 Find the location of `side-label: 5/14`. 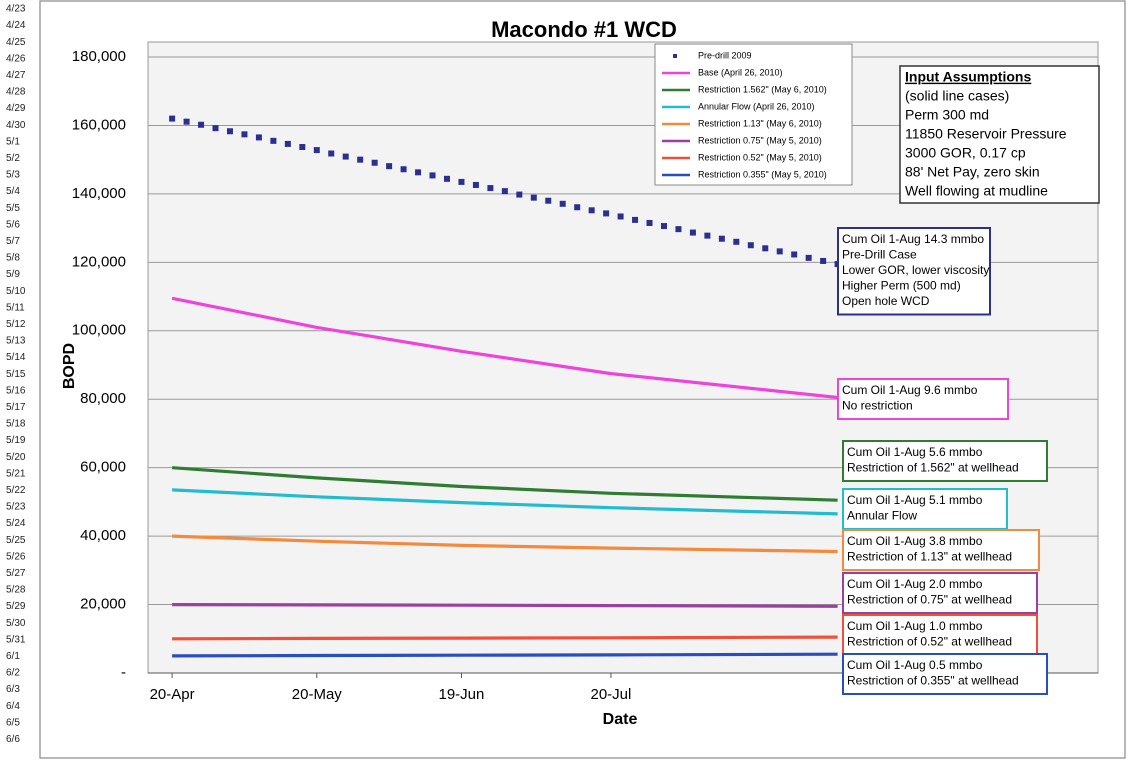

side-label: 5/14 is located at coordinates (16, 357).